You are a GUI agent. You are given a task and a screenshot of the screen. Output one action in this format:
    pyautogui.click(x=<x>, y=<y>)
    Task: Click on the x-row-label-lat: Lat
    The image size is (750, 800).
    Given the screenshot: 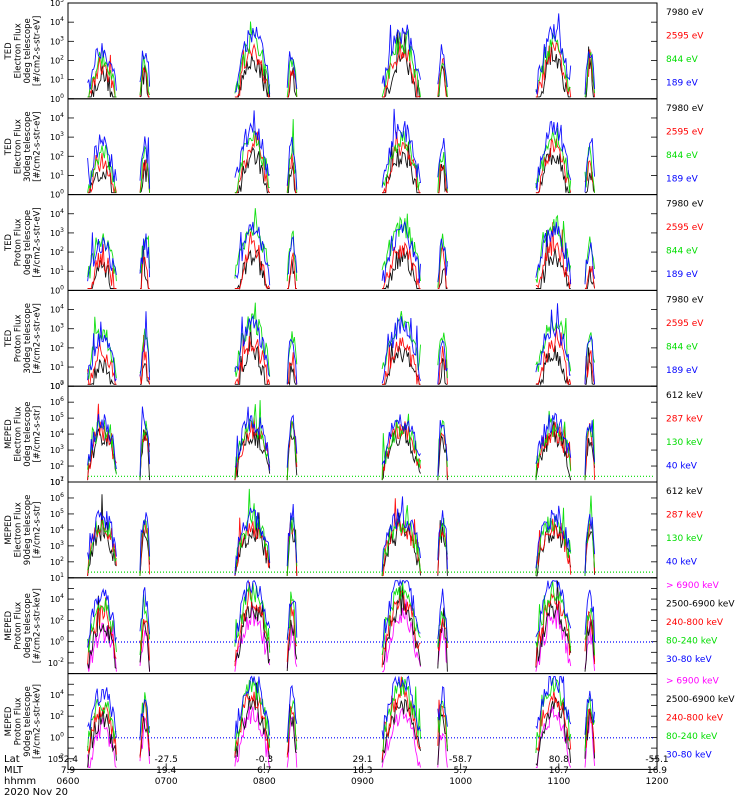 What is the action you would take?
    pyautogui.click(x=12, y=759)
    